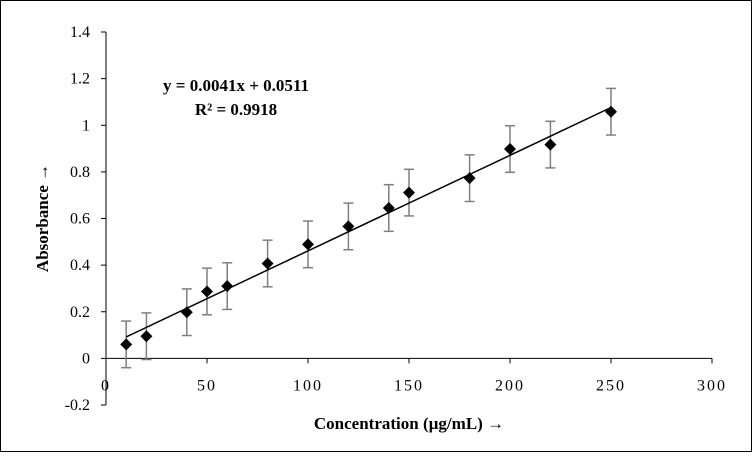 The width and height of the screenshot is (752, 456). Describe the element at coordinates (308, 385) in the screenshot. I see `x-tick-label: 100` at that location.